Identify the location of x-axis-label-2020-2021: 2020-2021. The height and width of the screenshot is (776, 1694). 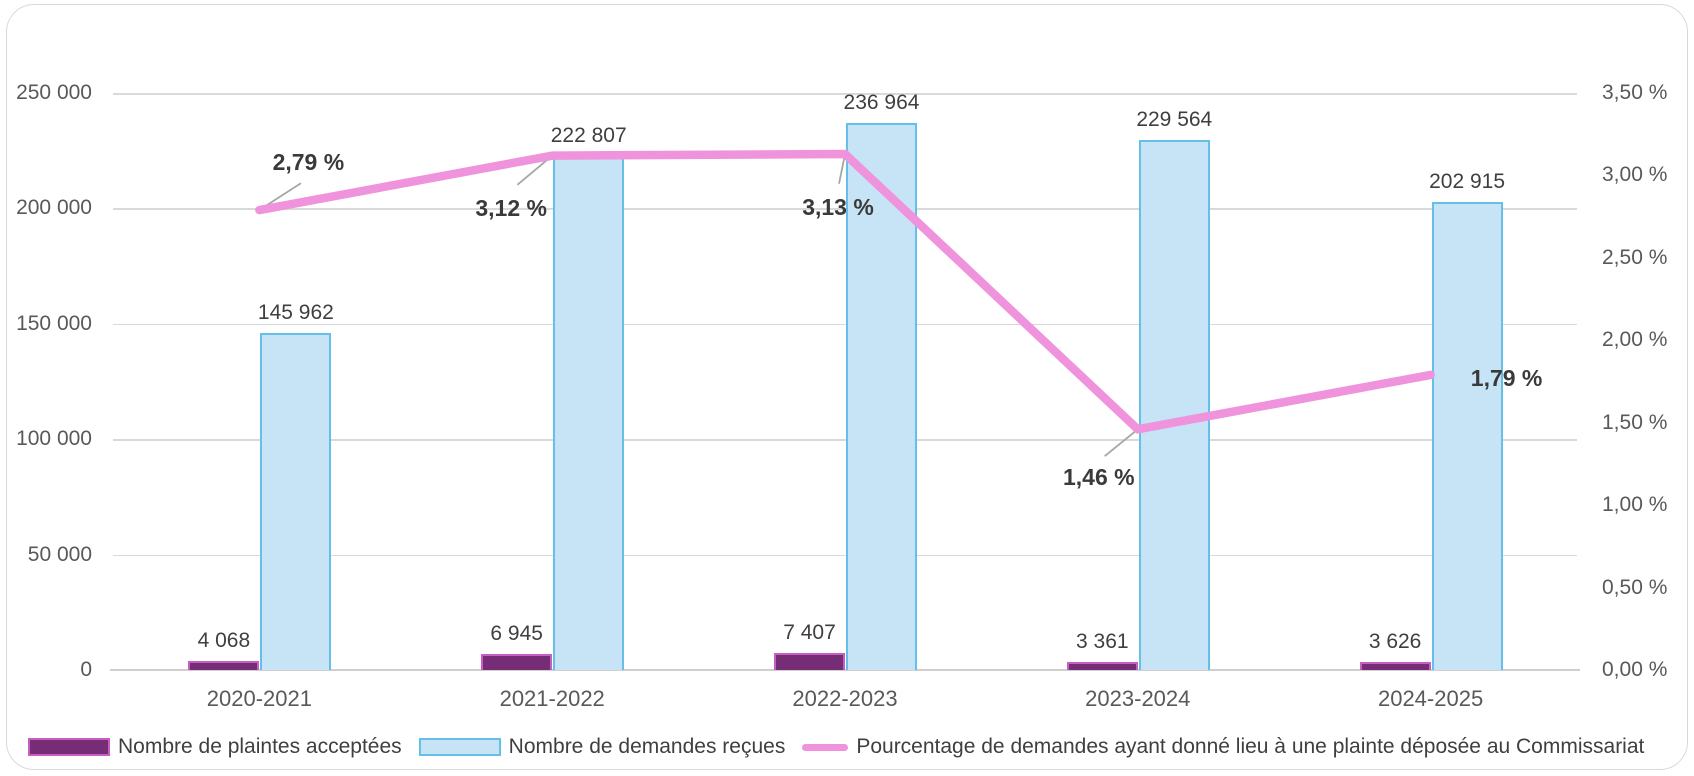
(259, 698).